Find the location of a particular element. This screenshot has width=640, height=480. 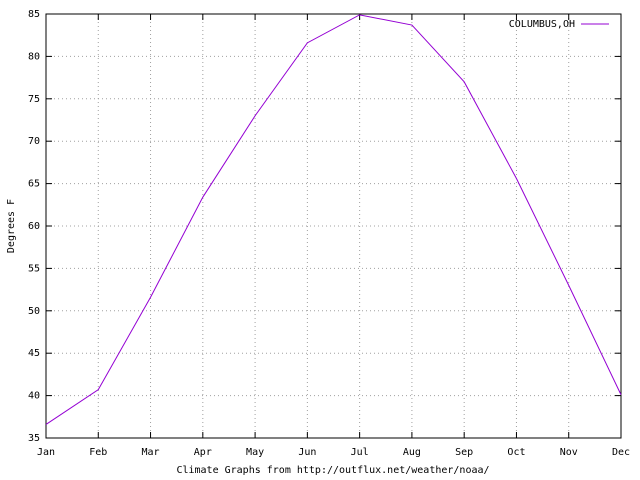

x-tick-label: Nov is located at coordinates (569, 452).